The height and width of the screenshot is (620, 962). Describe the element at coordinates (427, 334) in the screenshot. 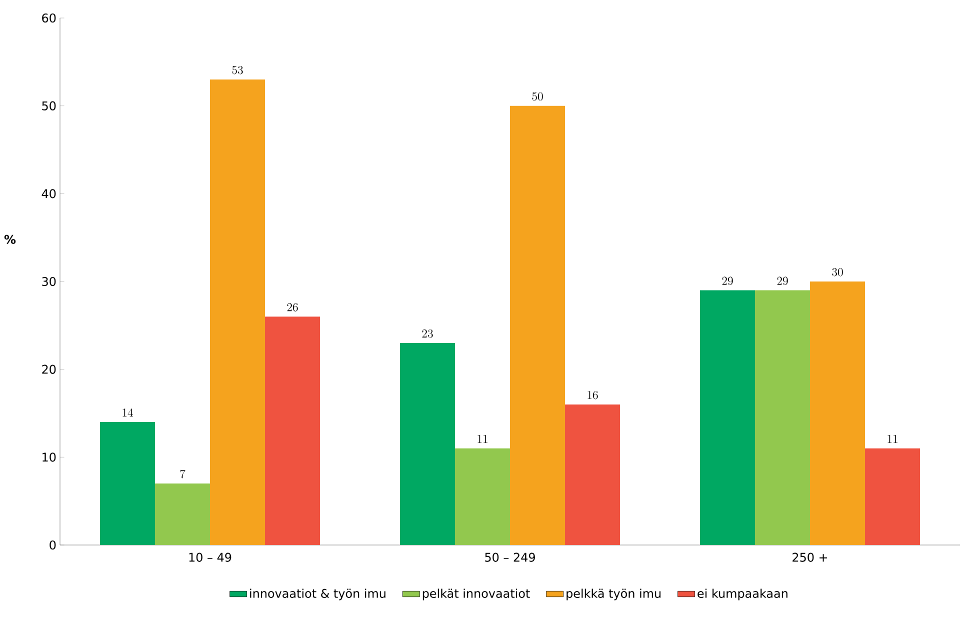

I see `data-label: 23` at that location.